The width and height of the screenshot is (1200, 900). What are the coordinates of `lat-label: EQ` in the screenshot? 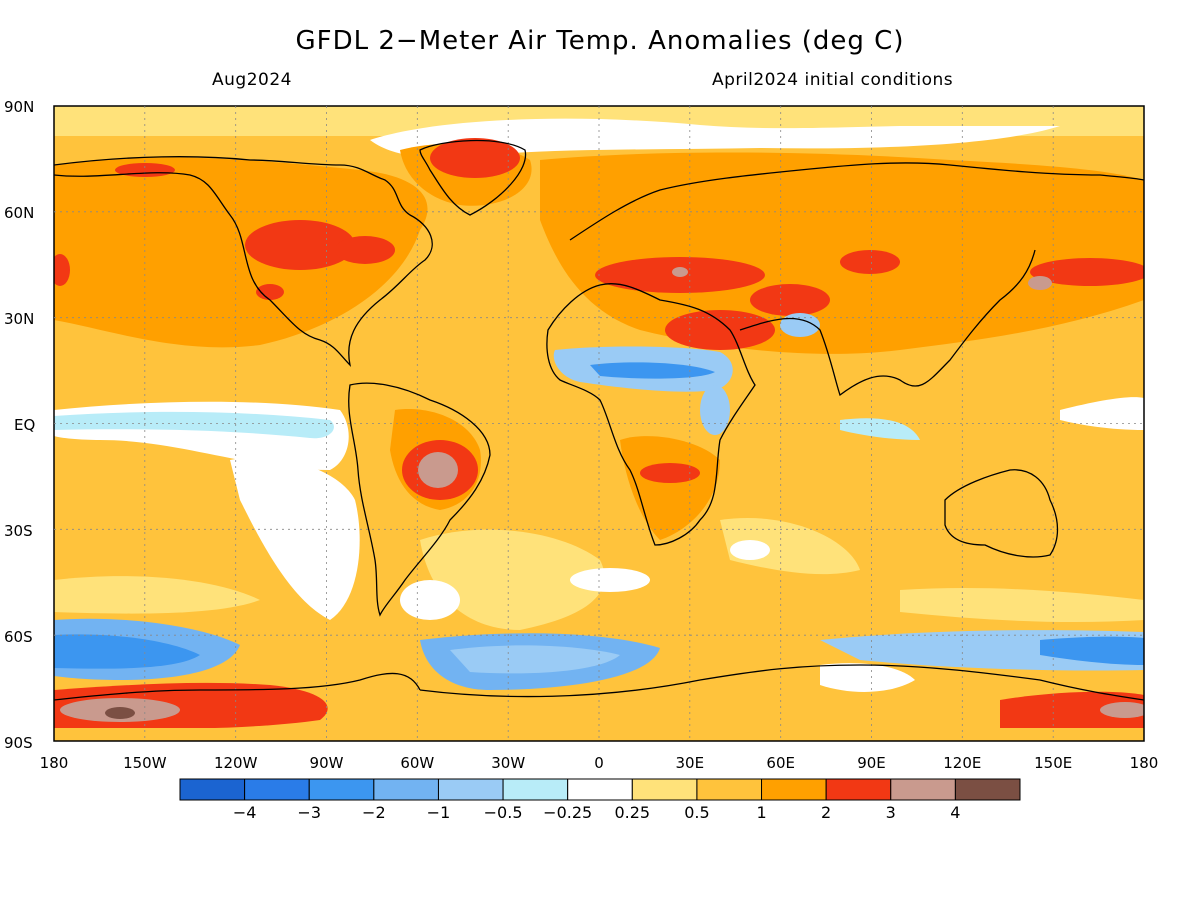 It's located at (24, 425).